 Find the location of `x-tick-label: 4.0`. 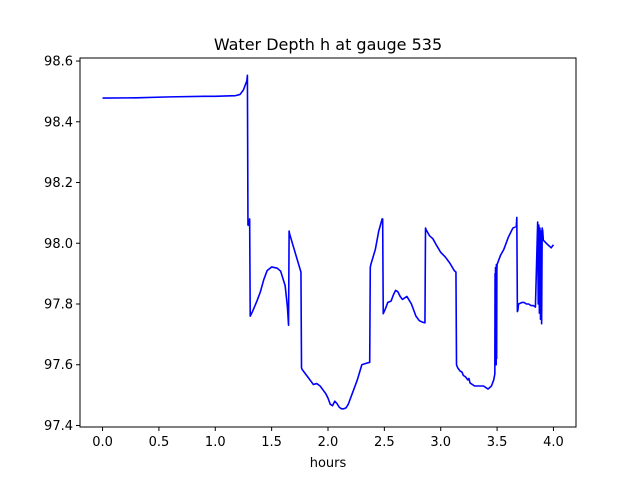

x-tick-label: 4.0 is located at coordinates (553, 442).